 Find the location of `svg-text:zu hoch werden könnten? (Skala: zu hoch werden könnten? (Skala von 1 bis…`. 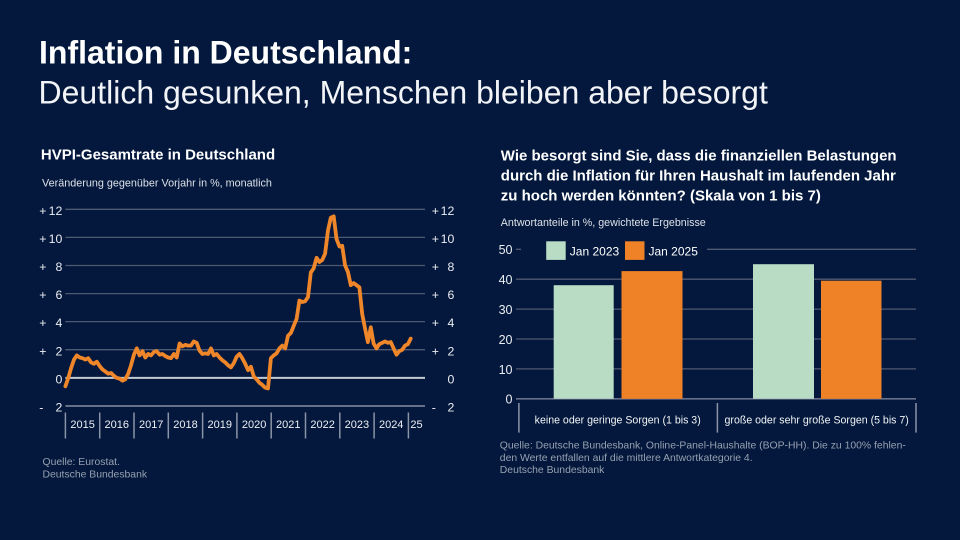

svg-text:zu hoch werden könnten? (Skala: zu hoch werden könnten? (Skala von 1 bis… is located at coordinates (661, 196).